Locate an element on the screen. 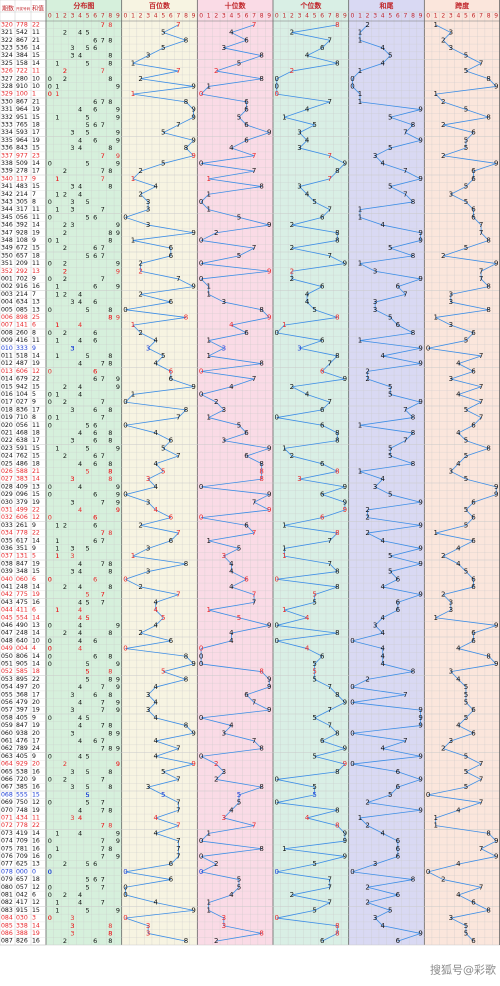 The height and width of the screenshot is (986, 500). distribution-digit: 2 is located at coordinates (65, 33).